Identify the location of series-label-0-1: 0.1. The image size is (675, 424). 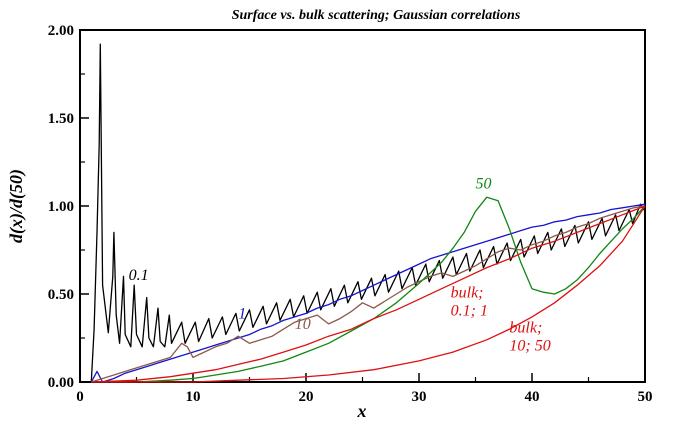
(139, 275).